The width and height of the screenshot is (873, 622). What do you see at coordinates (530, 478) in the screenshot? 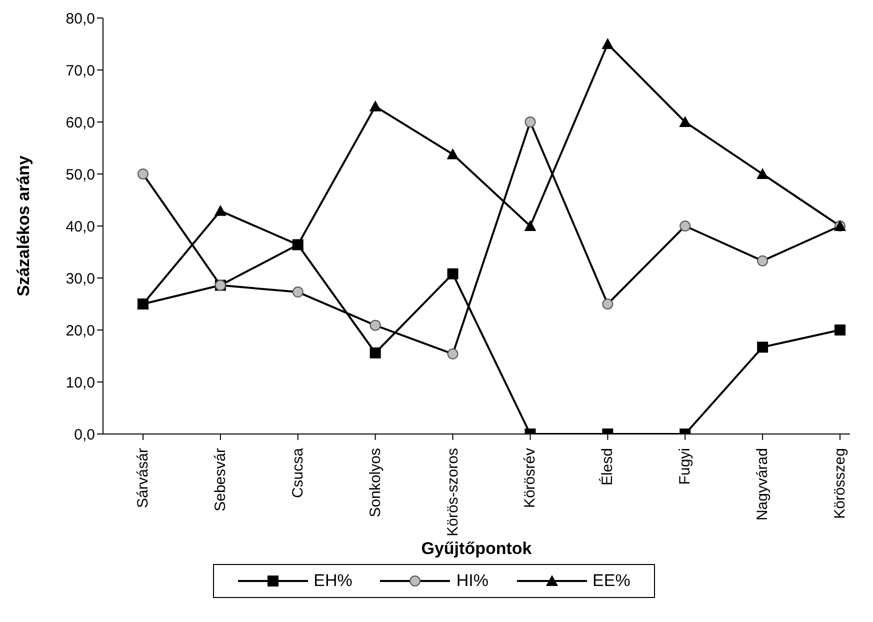
I see `x-tick-label: Körösrév` at bounding box center [530, 478].